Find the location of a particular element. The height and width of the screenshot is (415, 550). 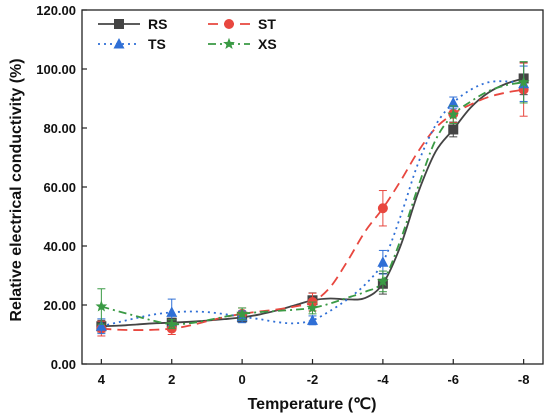

legend-item-rs: RS is located at coordinates (132, 24).